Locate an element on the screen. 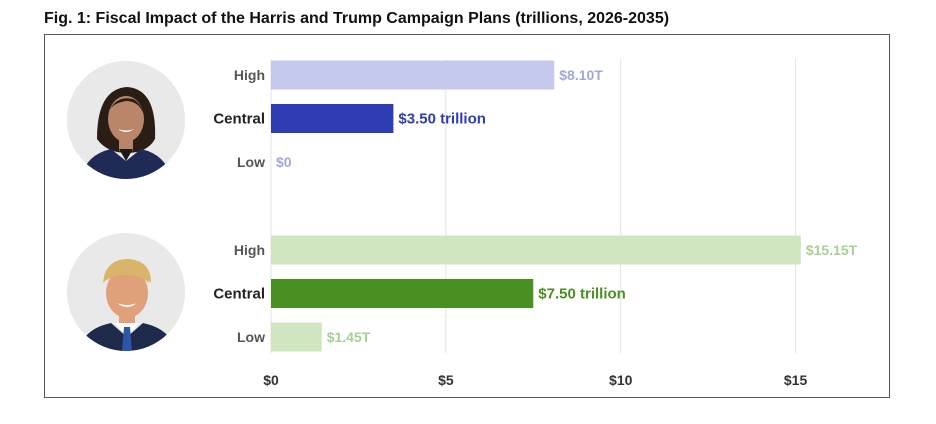 Image resolution: width=936 pixels, height=424 pixels. trump-portrait is located at coordinates (126, 292).